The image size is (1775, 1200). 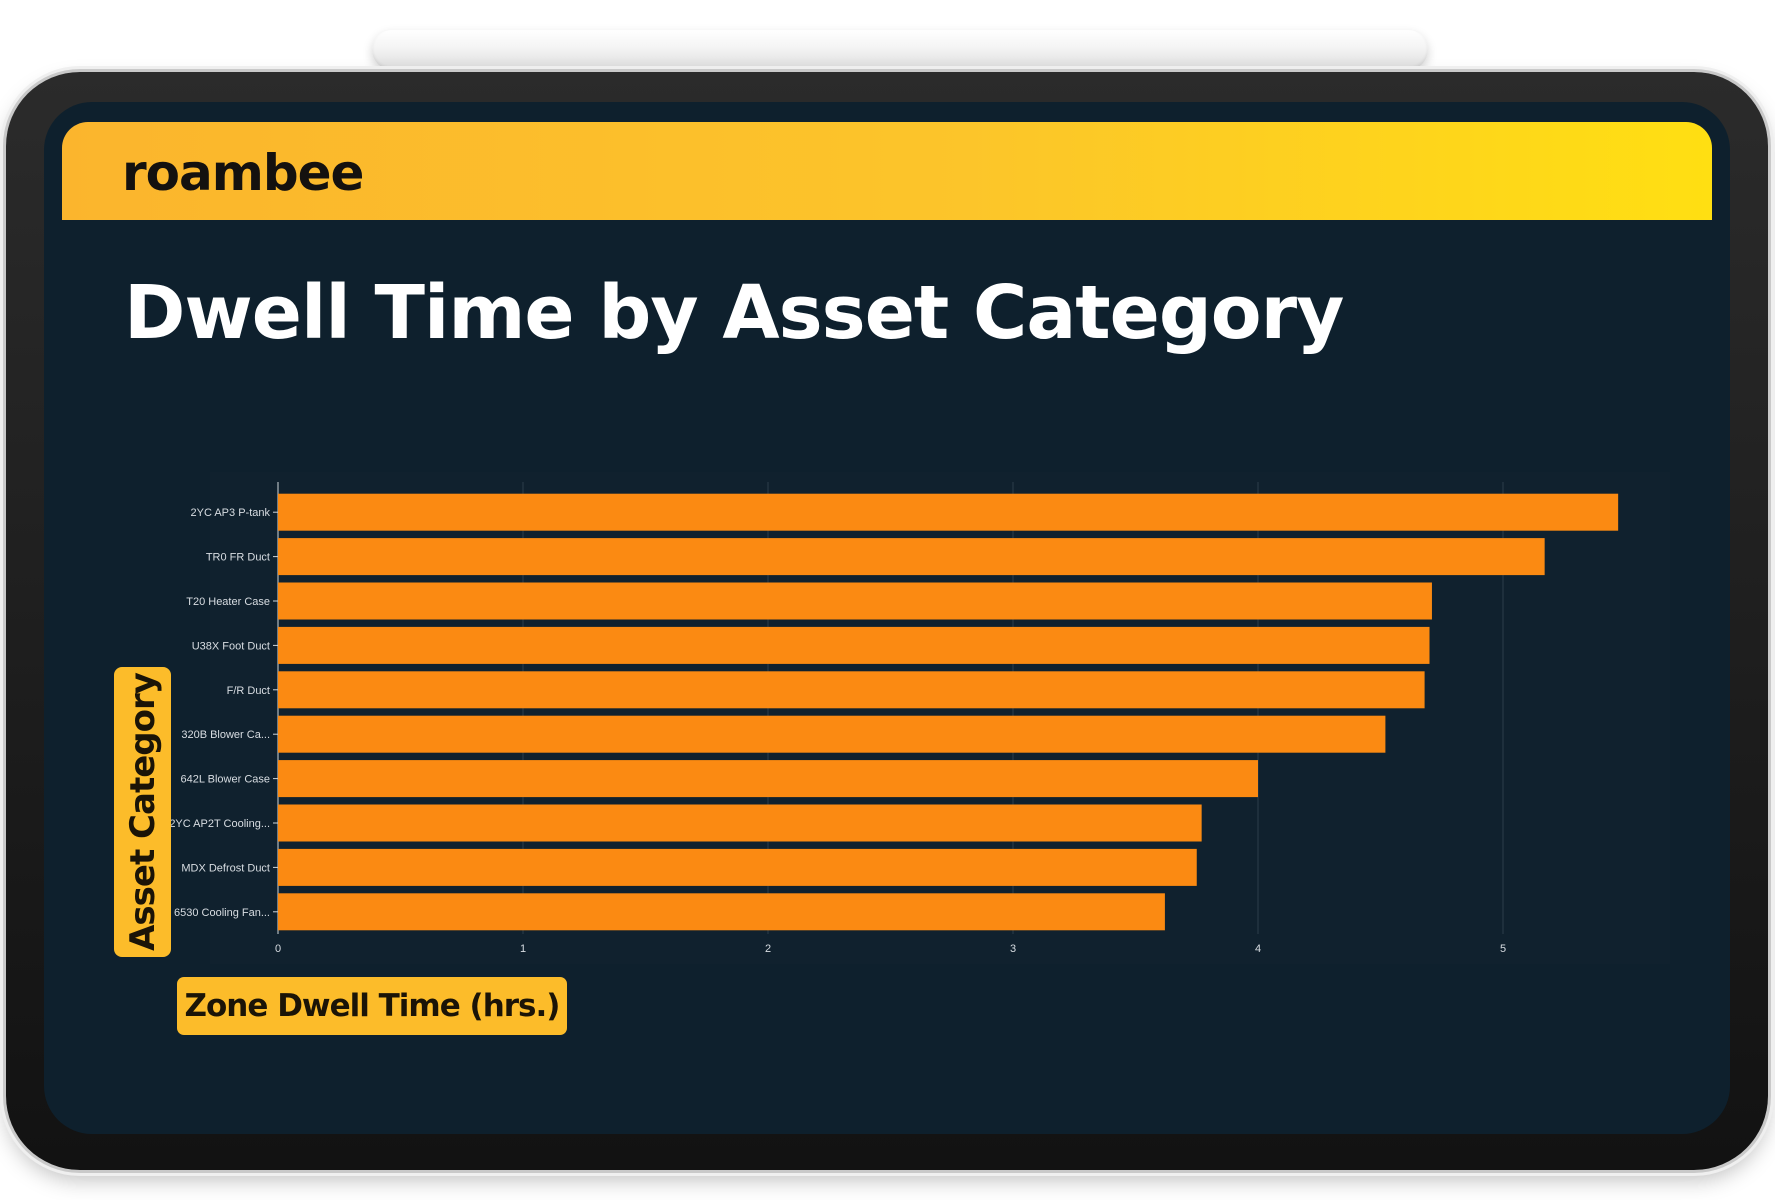 What do you see at coordinates (225, 780) in the screenshot?
I see `category-label: 642L Blower Case` at bounding box center [225, 780].